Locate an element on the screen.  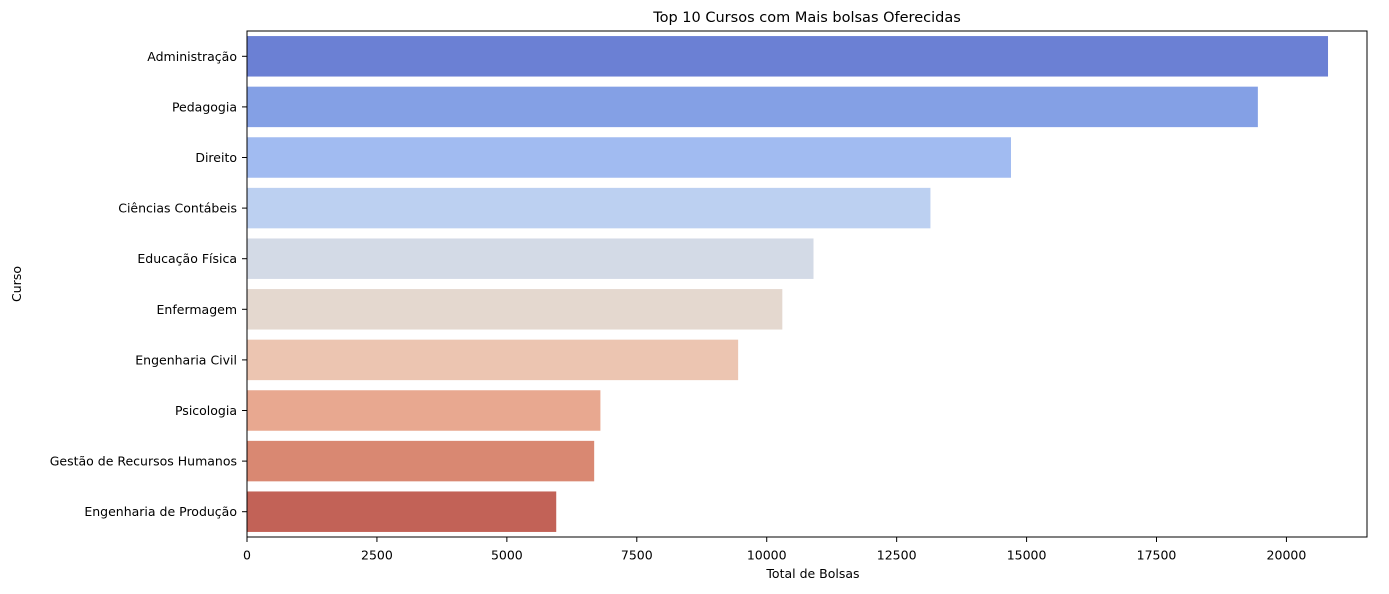
x-tick-label: 12500 is located at coordinates (897, 555).